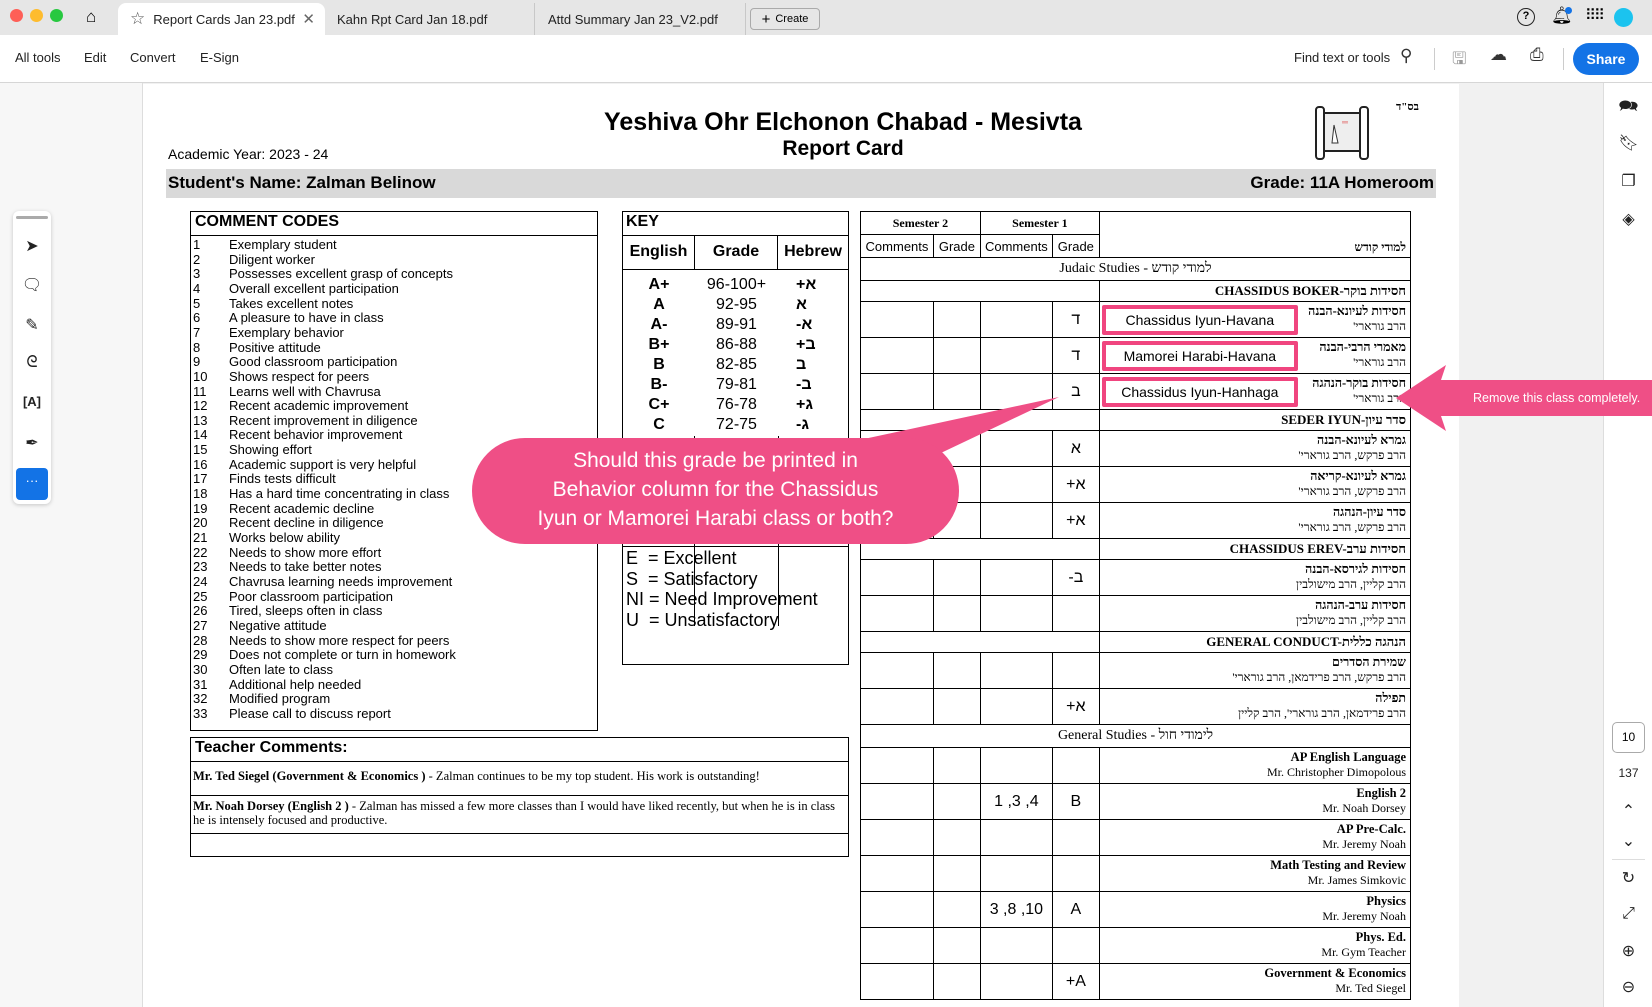 This screenshot has height=1007, width=1652. What do you see at coordinates (1342, 57) in the screenshot?
I see `find-text-or-tools: Find text or tools` at bounding box center [1342, 57].